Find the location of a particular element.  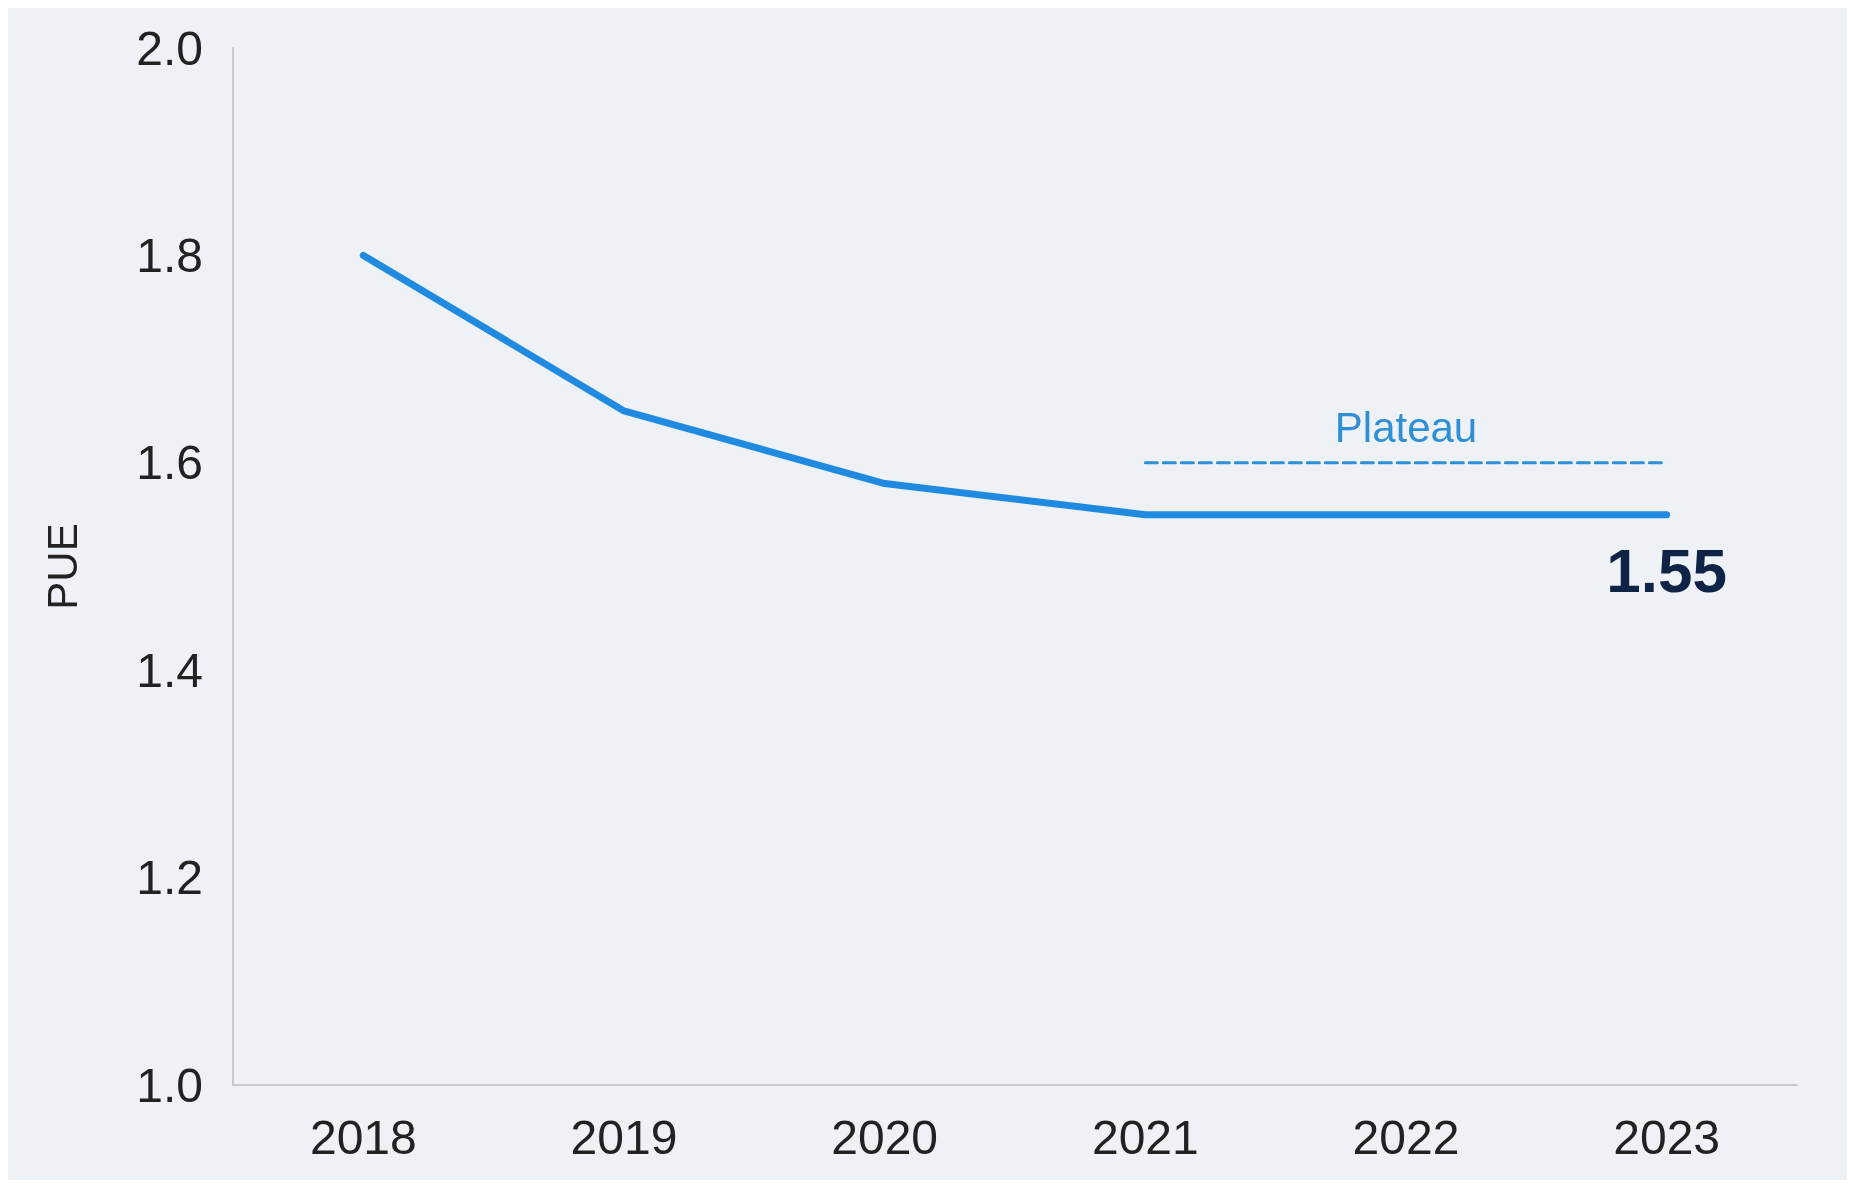

data-label: 1.55 is located at coordinates (1666, 571).